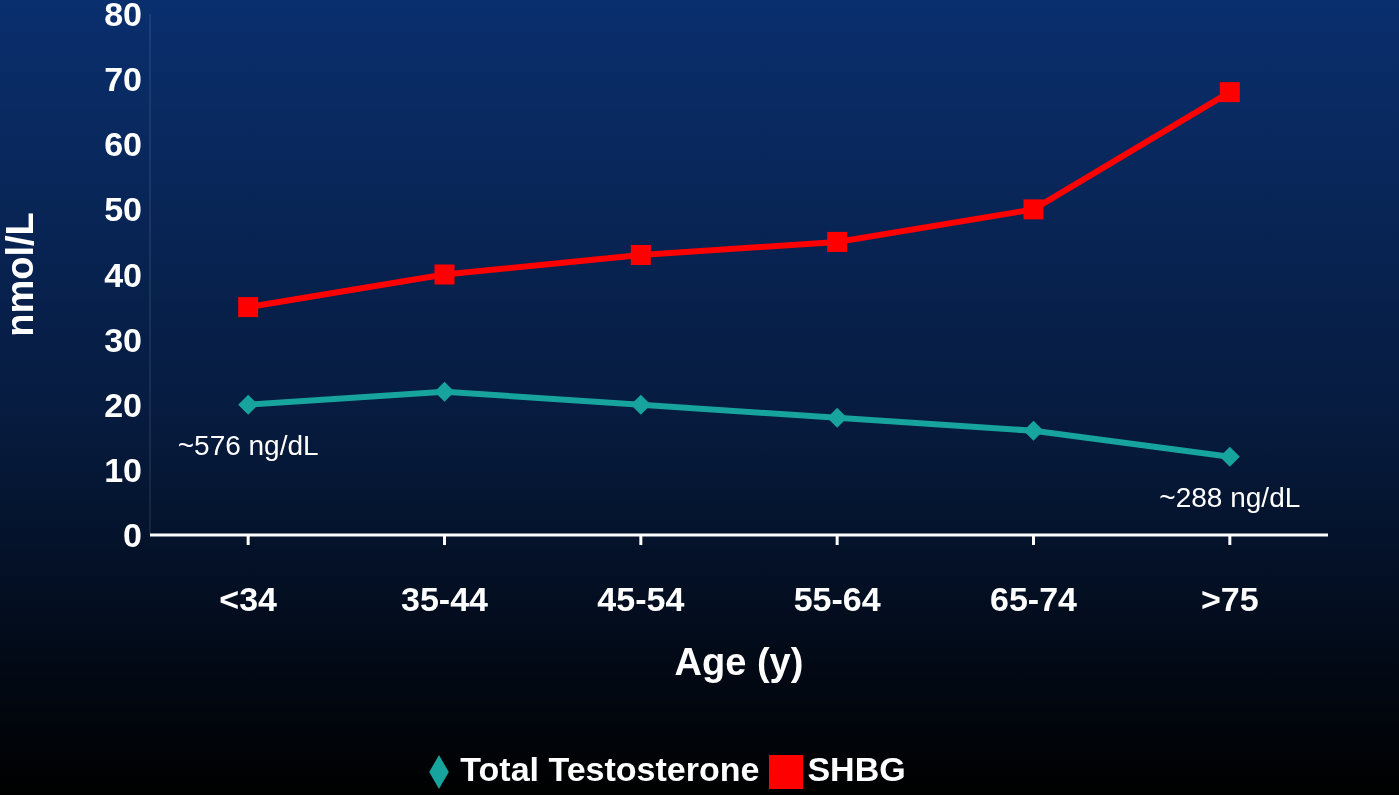 Image resolution: width=1399 pixels, height=795 pixels. I want to click on y-tick-label: 40, so click(123, 274).